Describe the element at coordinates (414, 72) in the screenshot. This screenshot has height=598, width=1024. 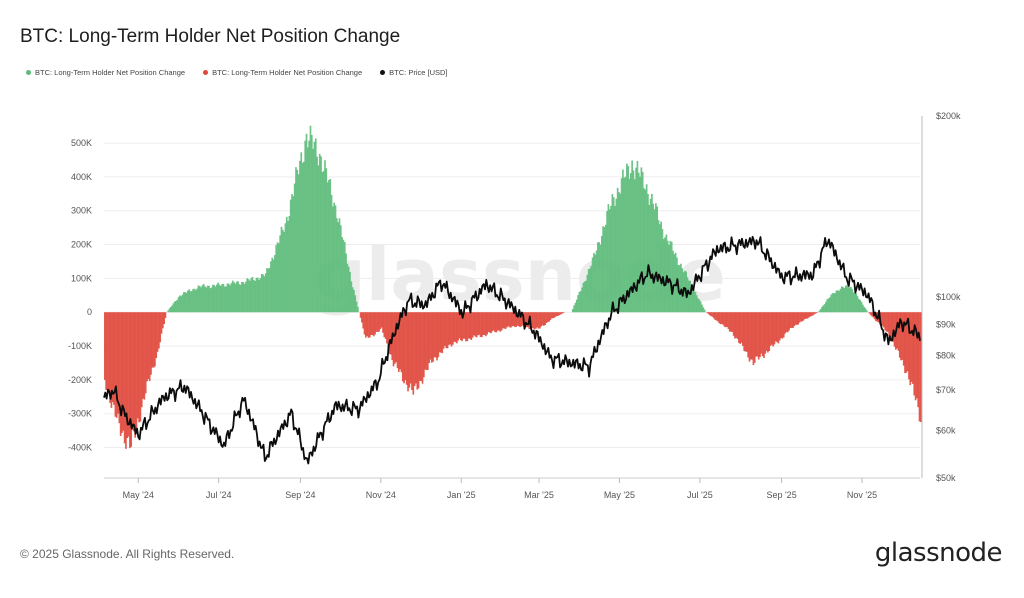
I see `legend-item-price: BTC: Price [USD]` at that location.